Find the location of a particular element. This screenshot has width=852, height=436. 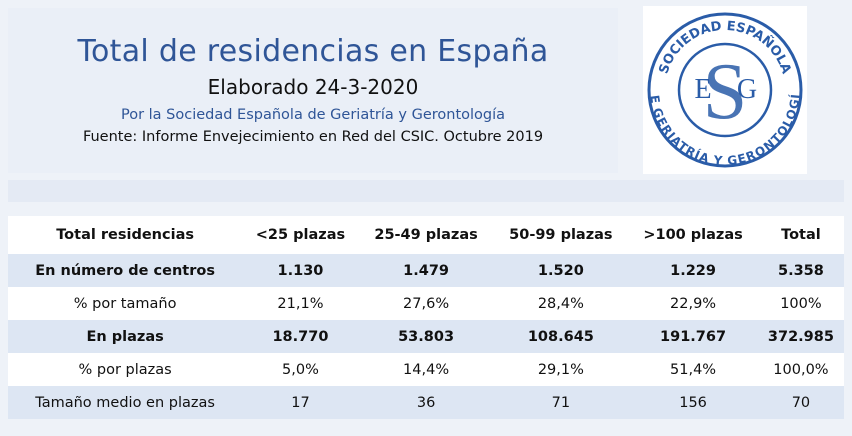

subtitle: Elaborado 24-3-2020 is located at coordinates (313, 87).